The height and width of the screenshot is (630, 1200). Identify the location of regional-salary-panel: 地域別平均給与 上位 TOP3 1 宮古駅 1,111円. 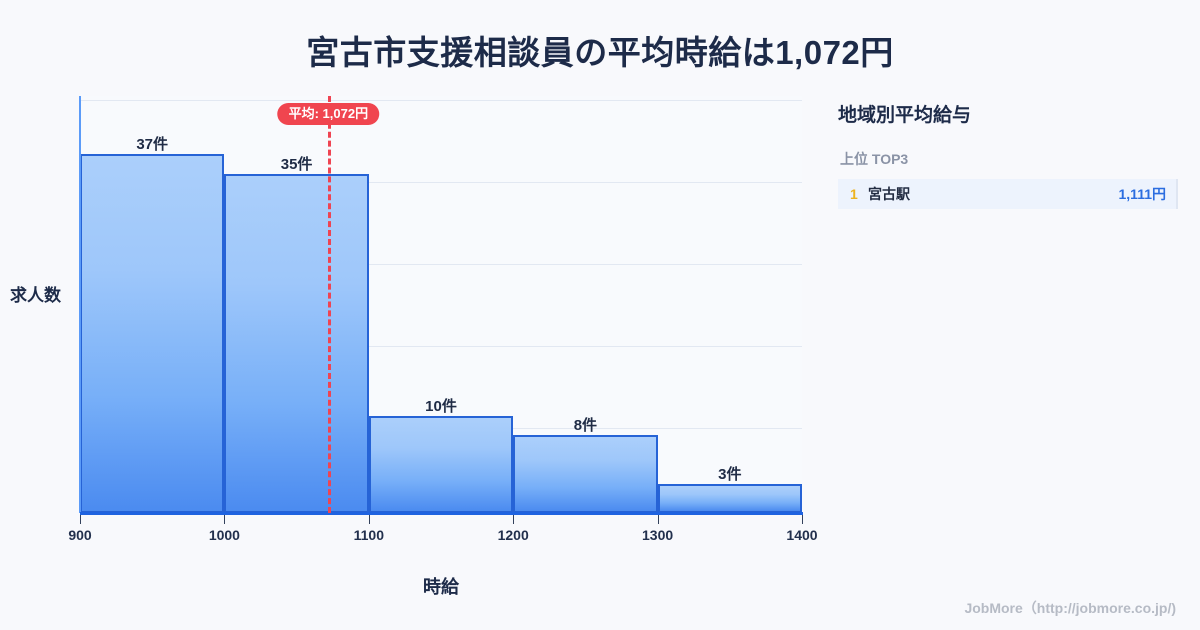
(1008, 154).